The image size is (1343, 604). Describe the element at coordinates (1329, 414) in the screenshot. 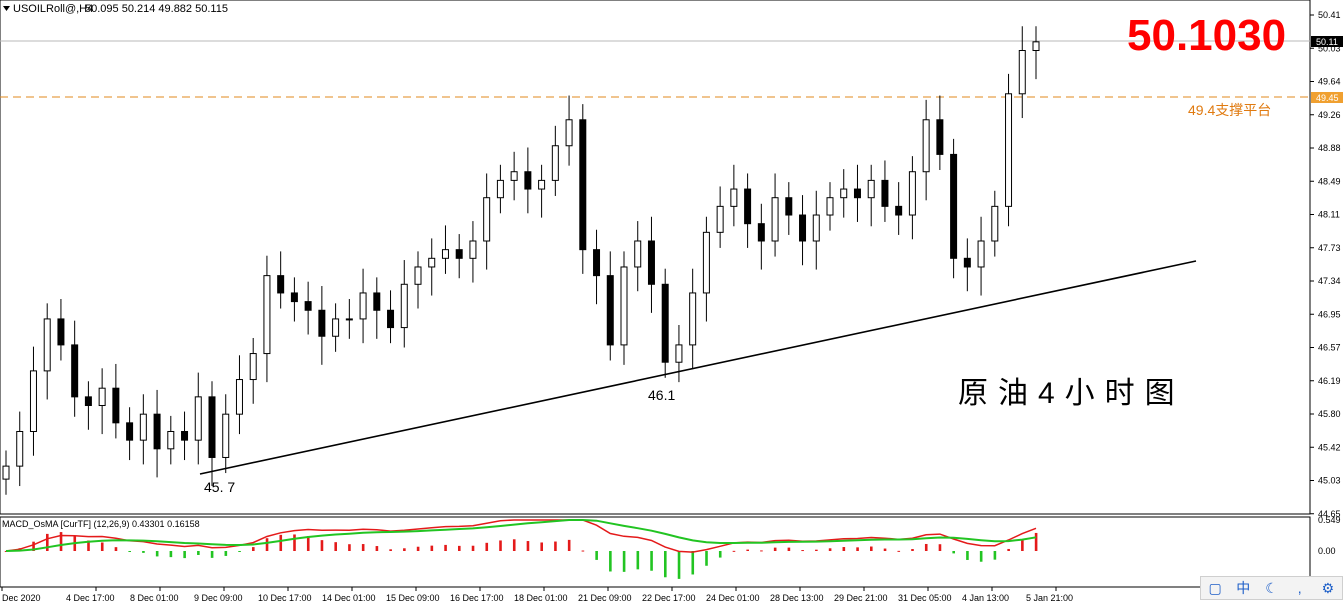

I see `price-tick-label: 45.80` at that location.